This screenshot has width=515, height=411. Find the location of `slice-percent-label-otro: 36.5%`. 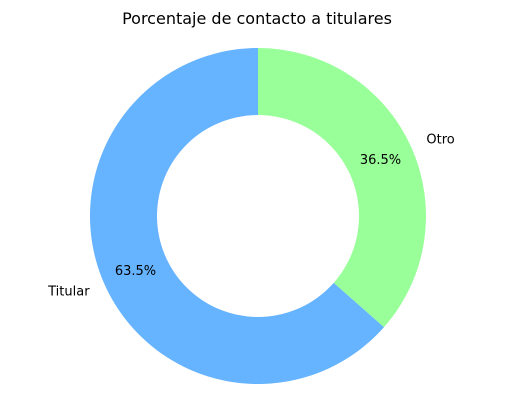

slice-percent-label-otro: 36.5% is located at coordinates (380, 160).